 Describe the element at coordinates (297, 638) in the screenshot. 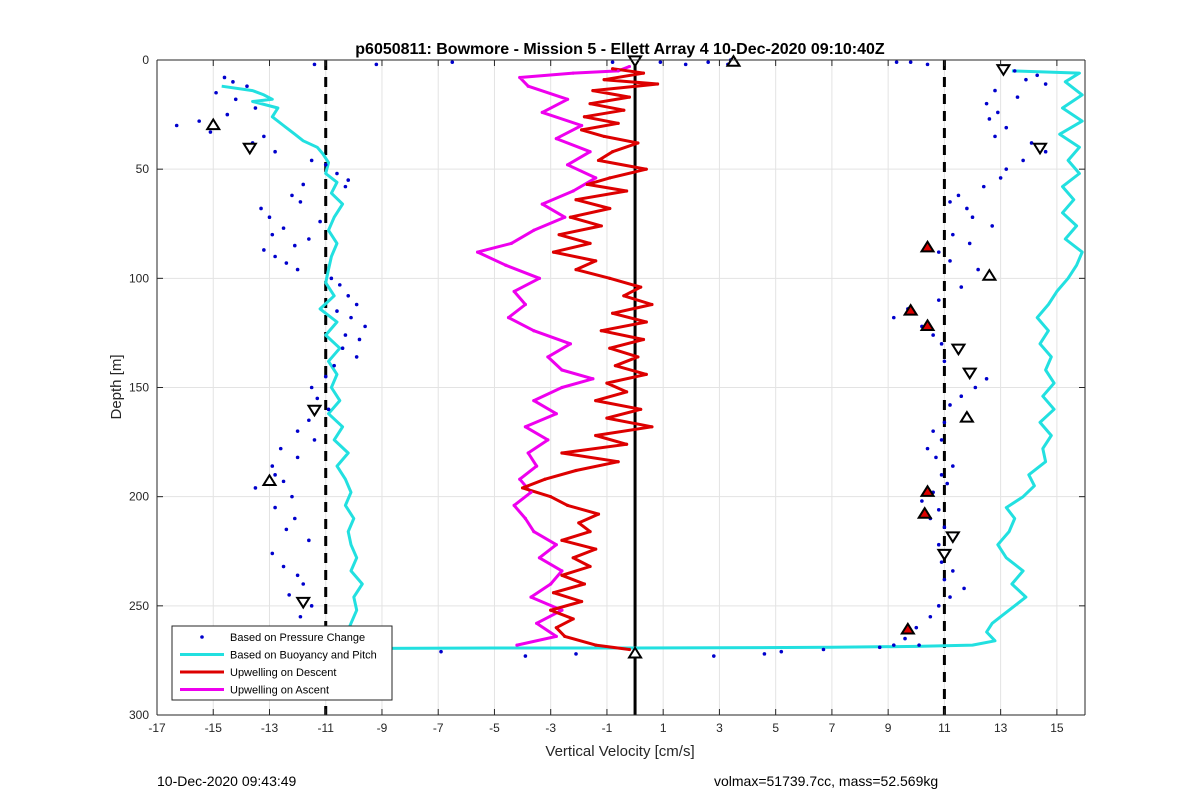

I see `legend-entry-label: Based on Pressure Change` at that location.